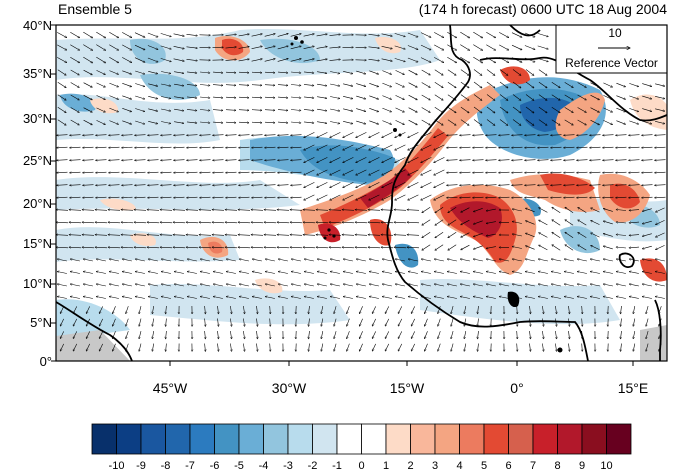 Image resolution: width=673 pixels, height=472 pixels. What do you see at coordinates (615, 33) in the screenshot?
I see `reference-vector-magnitude: 10` at bounding box center [615, 33].